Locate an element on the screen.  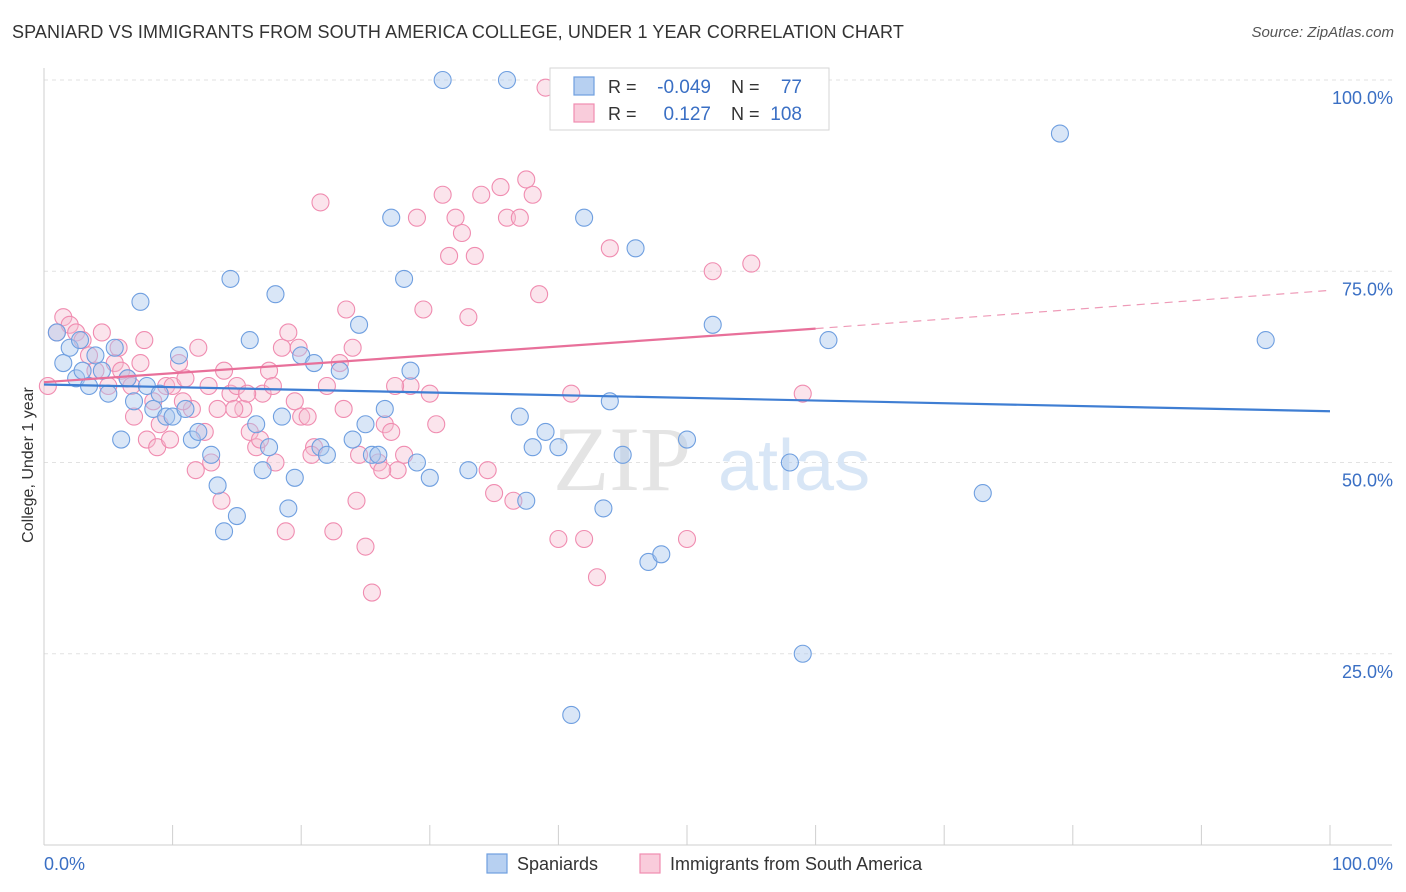
y-tick-label: 100.0% is located at coordinates (1362, 98).